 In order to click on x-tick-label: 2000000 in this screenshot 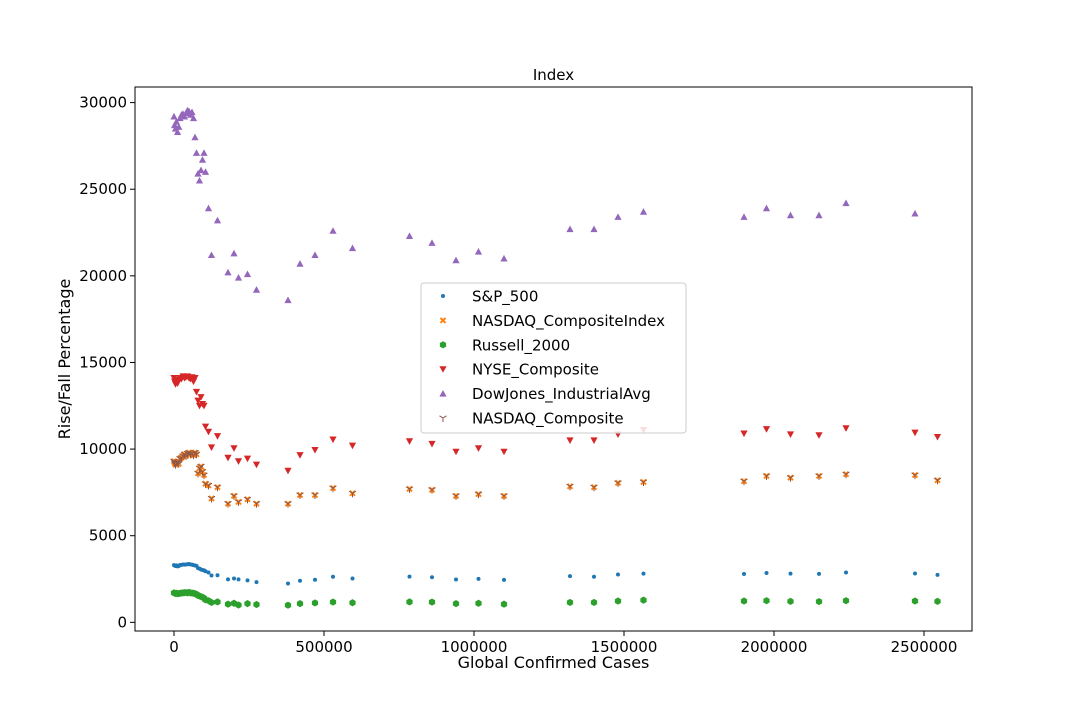, I will do `click(774, 647)`.